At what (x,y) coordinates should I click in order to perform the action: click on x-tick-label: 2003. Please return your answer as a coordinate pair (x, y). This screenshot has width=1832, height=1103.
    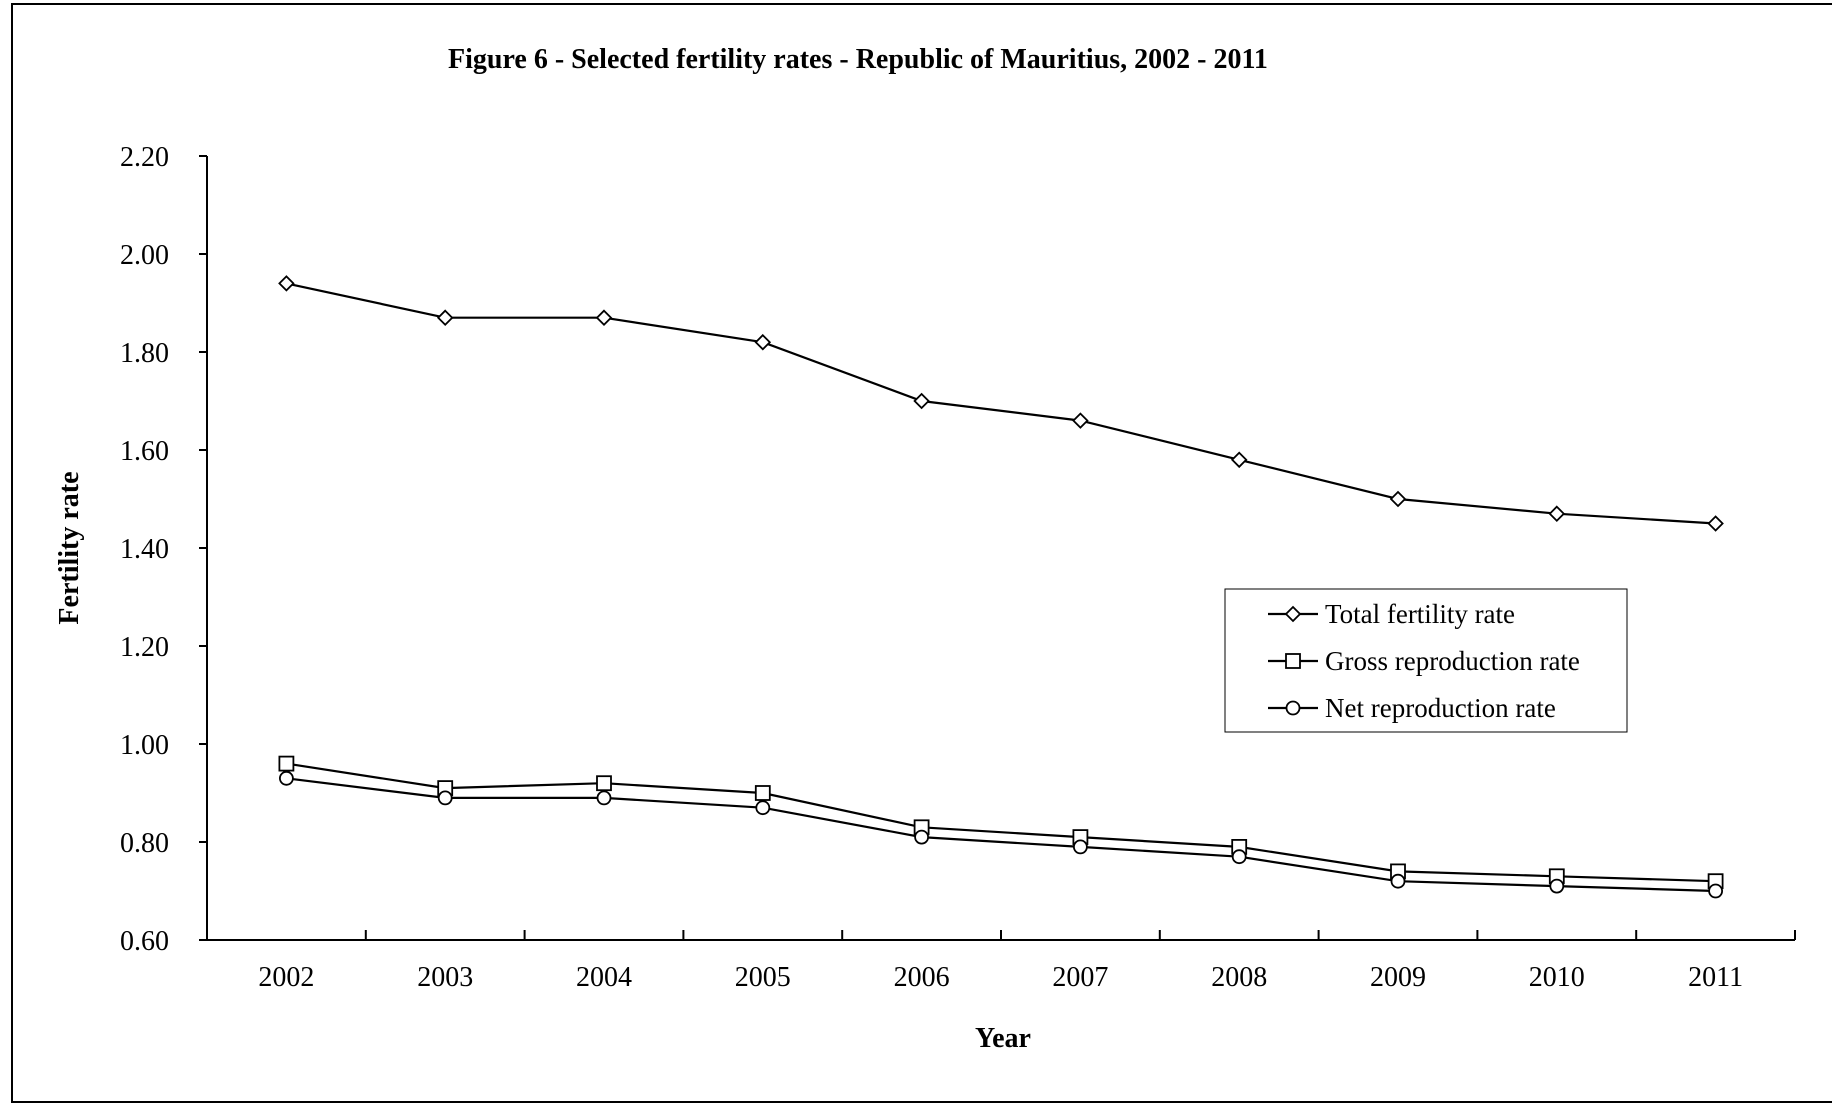
    Looking at the image, I should click on (445, 977).